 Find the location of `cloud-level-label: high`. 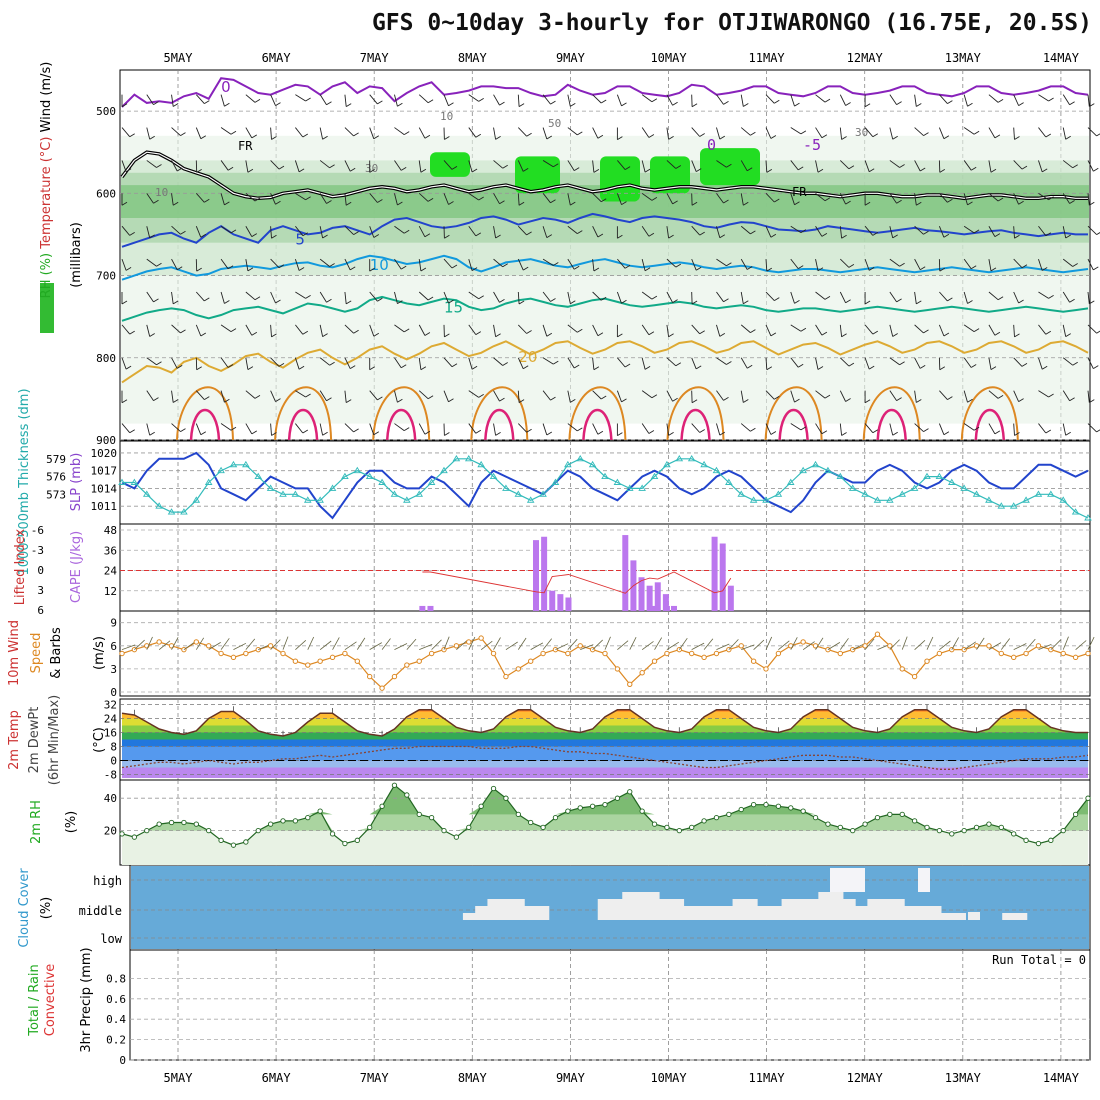

cloud-level-label: high is located at coordinates (107, 881).